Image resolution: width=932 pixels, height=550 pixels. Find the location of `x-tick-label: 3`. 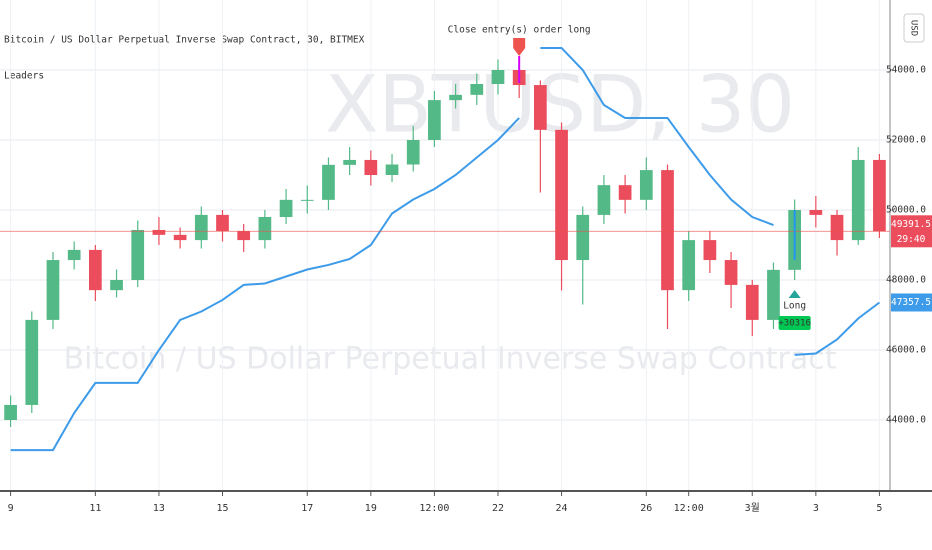

x-tick-label: 3 is located at coordinates (816, 508).